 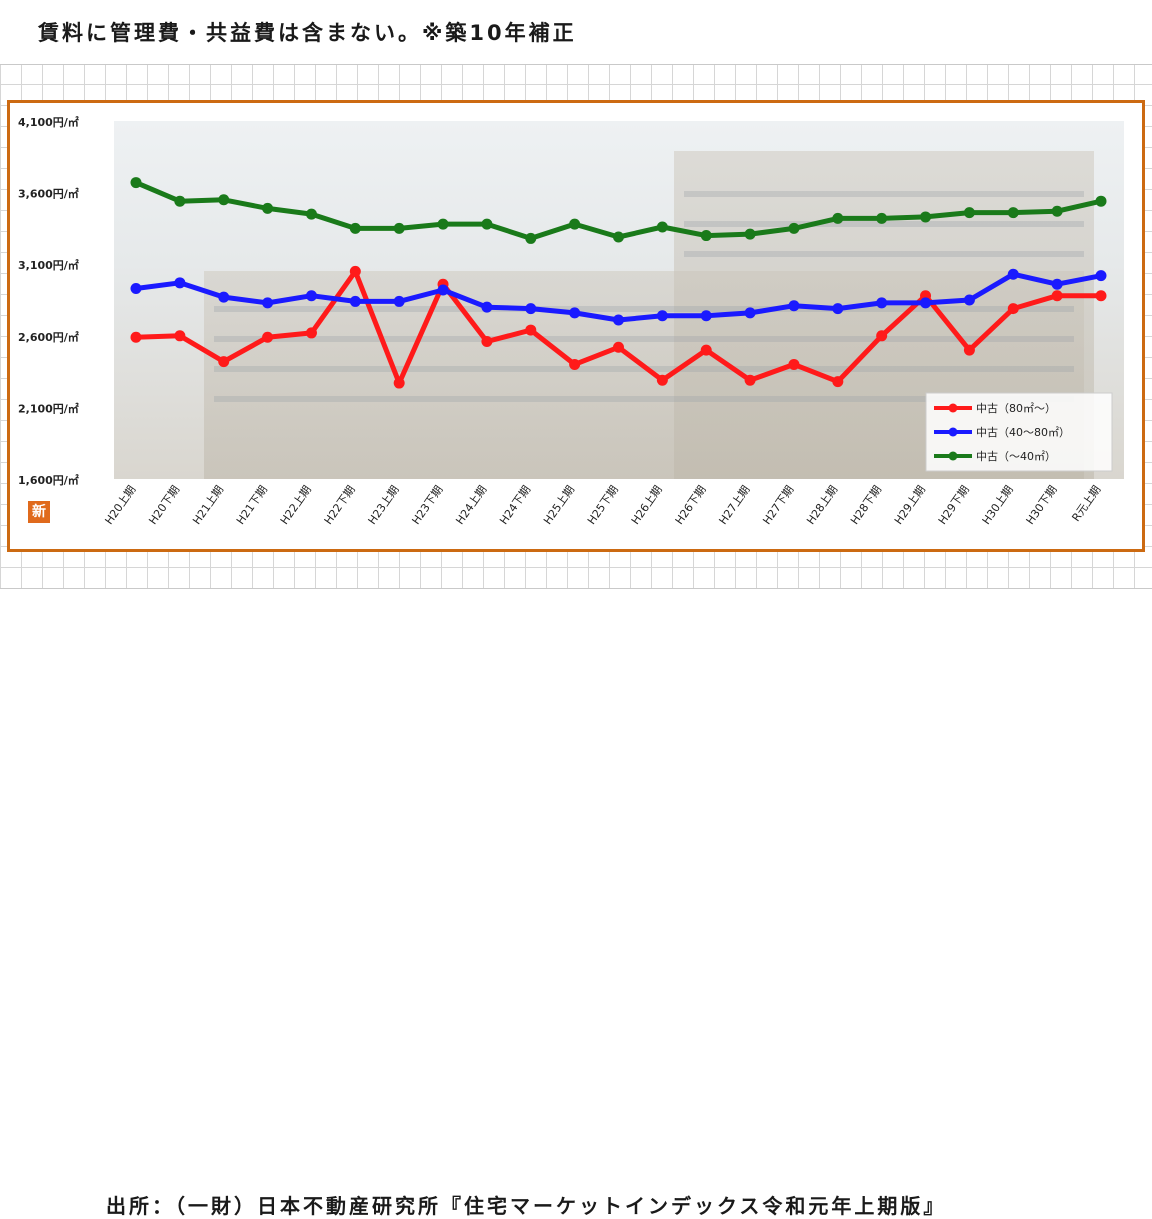 I want to click on header-band: 賃料に管理費・共益費は含まない。※築10年補正, so click(x=576, y=32).